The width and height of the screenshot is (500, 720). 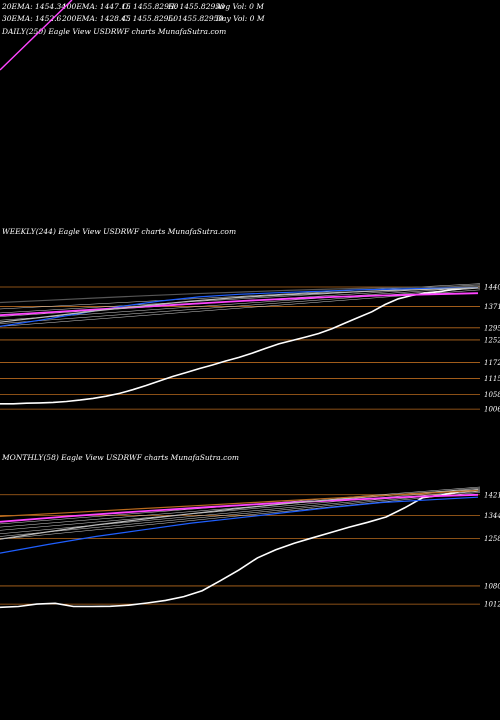 I want to click on indicator-line-grid_orange, so click(x=239, y=503).